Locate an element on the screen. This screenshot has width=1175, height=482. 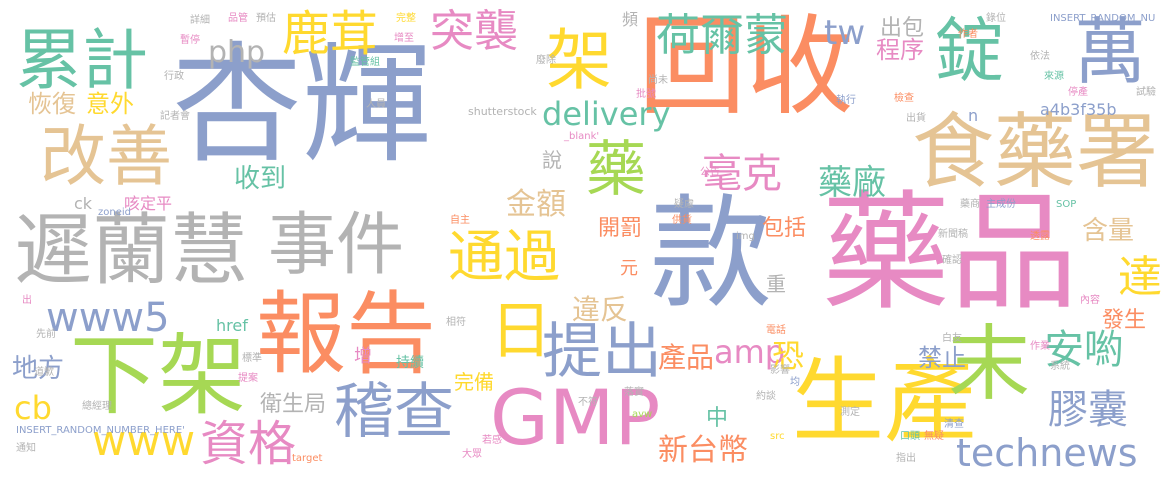
word: 確認 is located at coordinates (952, 260).